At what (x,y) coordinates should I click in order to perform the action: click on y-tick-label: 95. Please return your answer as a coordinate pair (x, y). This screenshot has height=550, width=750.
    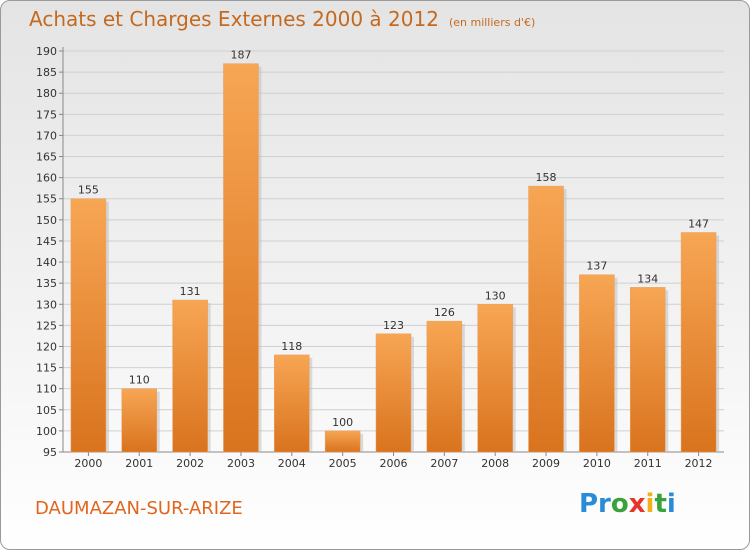
    Looking at the image, I should click on (50, 452).